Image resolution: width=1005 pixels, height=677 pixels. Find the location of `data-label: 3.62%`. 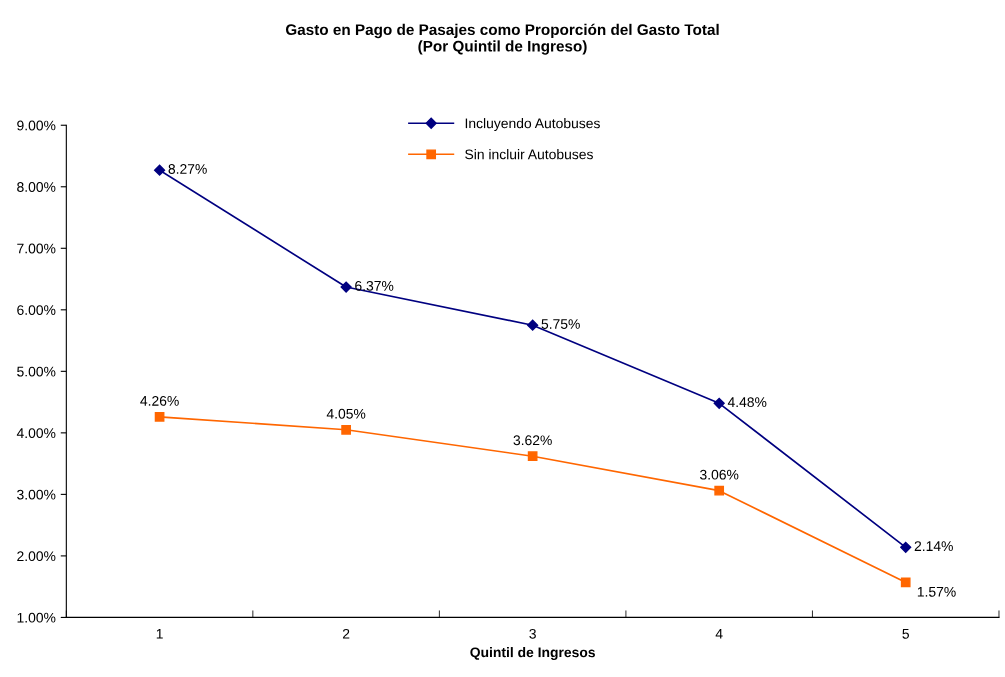

data-label: 3.62% is located at coordinates (532, 440).